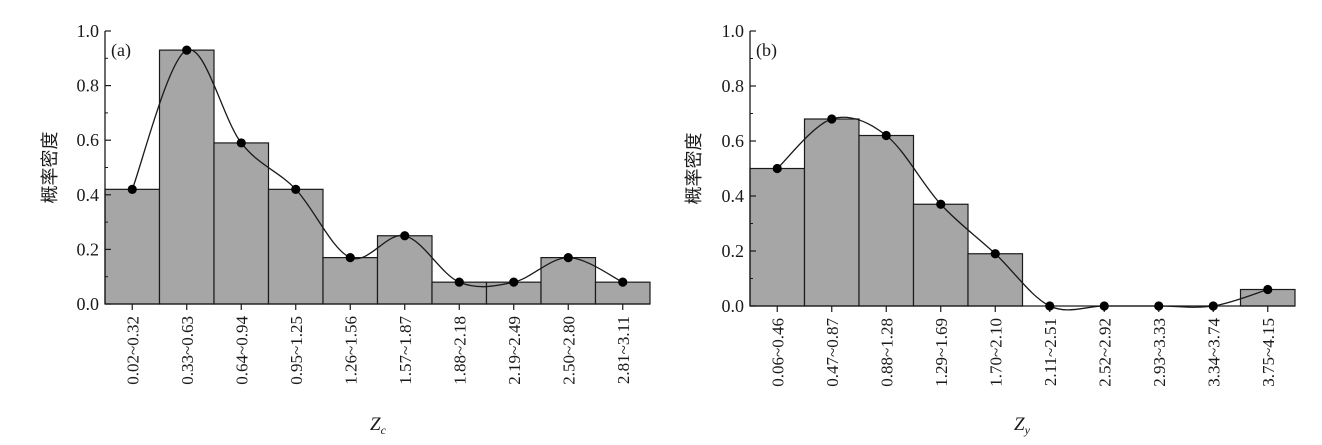  What do you see at coordinates (1159, 352) in the screenshot?
I see `x-category-label: 2.93~3.33` at bounding box center [1159, 352].